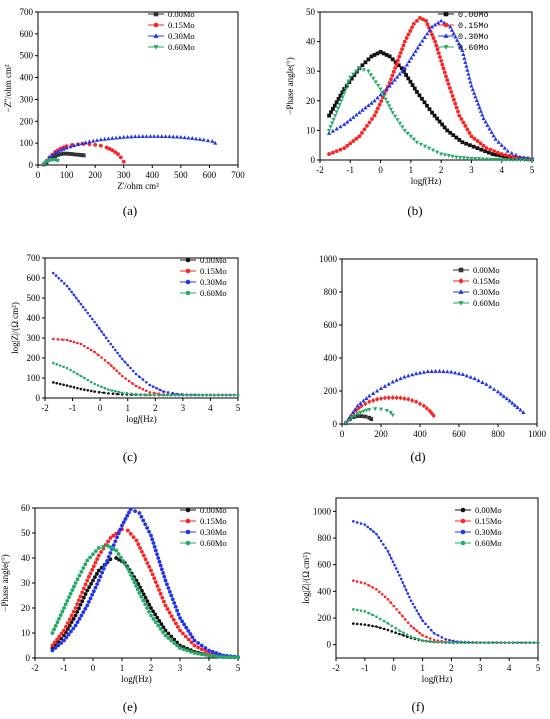 This screenshot has height=719, width=550. What do you see at coordinates (331, 292) in the screenshot?
I see `y-tick-label: 800` at bounding box center [331, 292].